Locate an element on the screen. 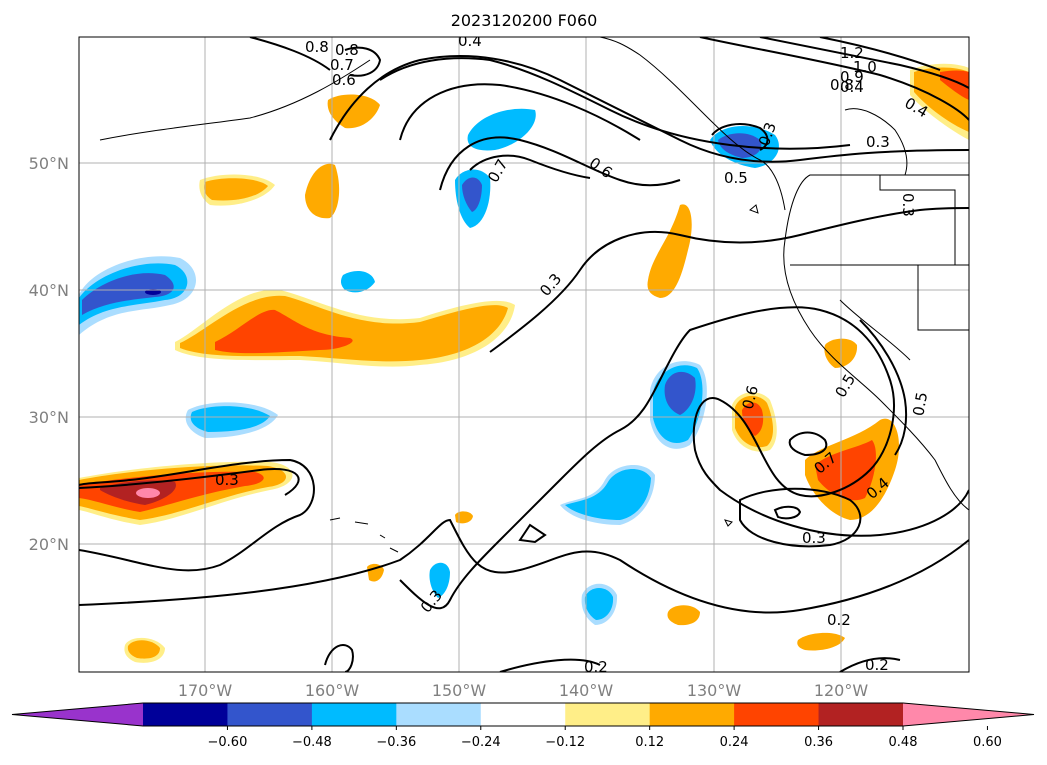 The width and height of the screenshot is (1047, 765). lat-label: 50°N is located at coordinates (49, 163).